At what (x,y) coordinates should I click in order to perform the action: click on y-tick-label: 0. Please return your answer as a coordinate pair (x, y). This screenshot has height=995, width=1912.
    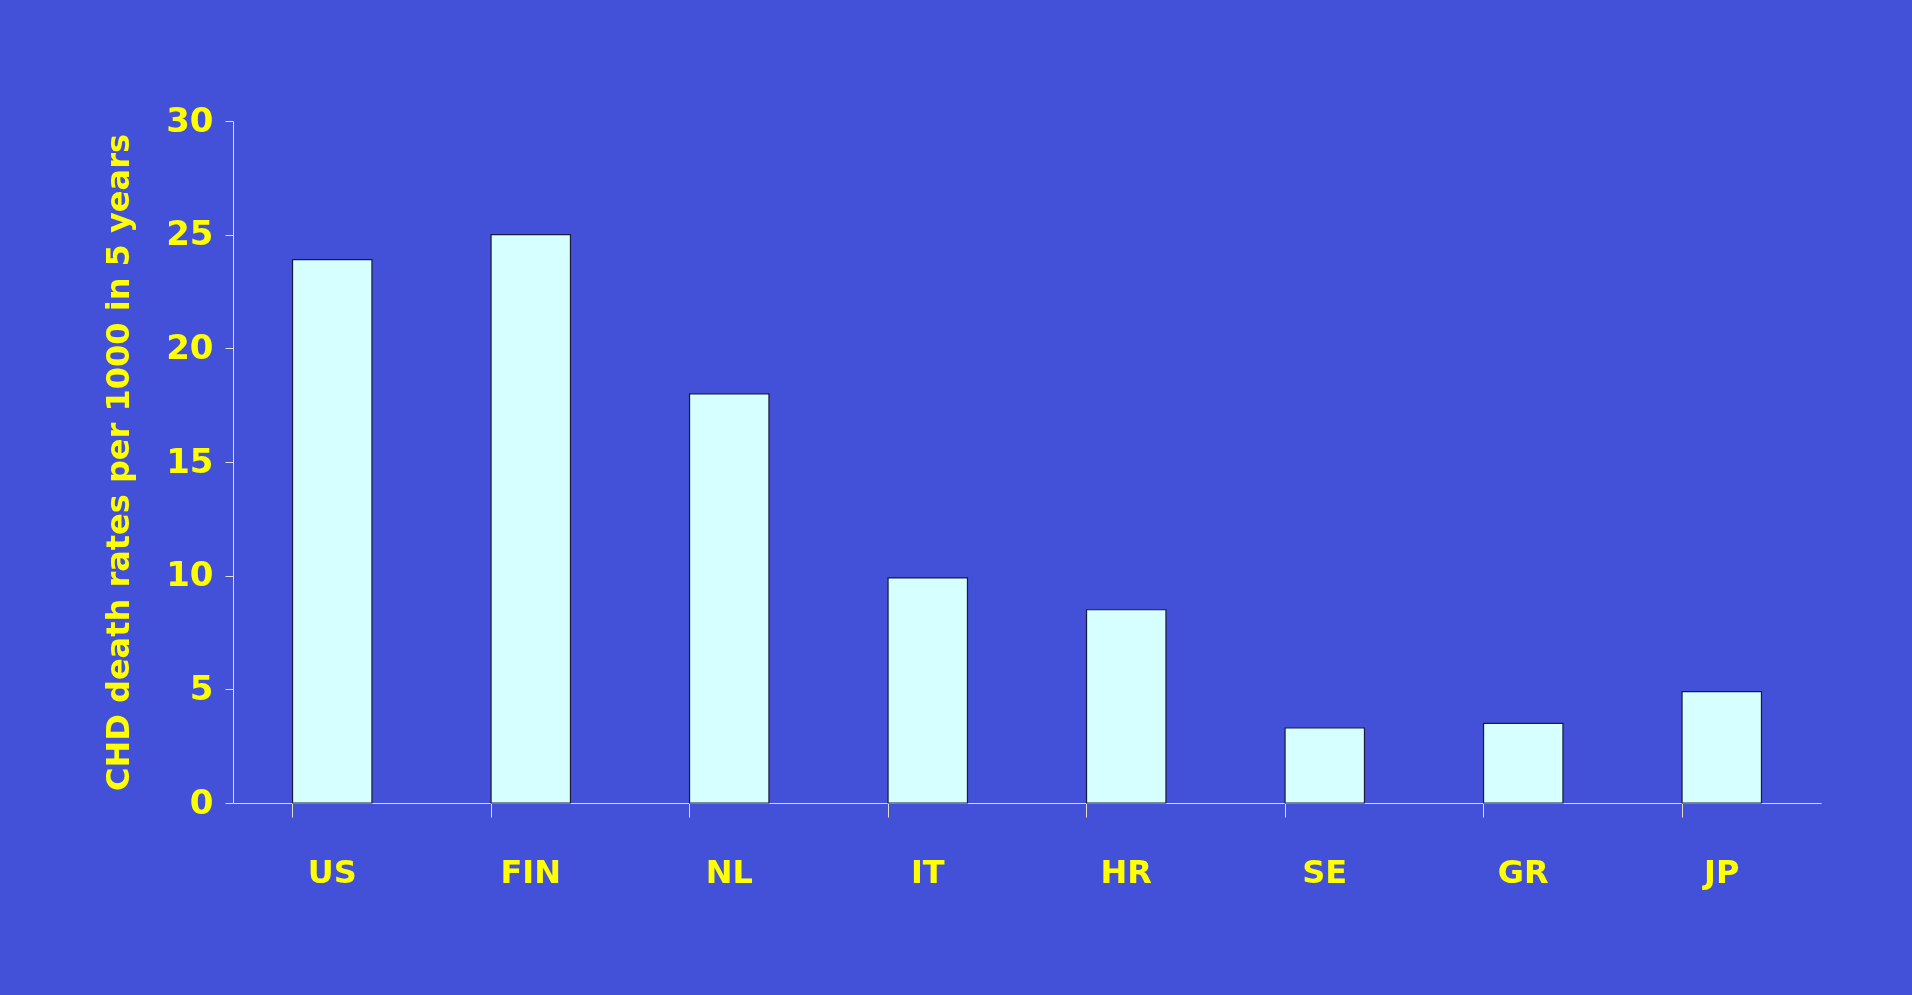
    Looking at the image, I should click on (201, 801).